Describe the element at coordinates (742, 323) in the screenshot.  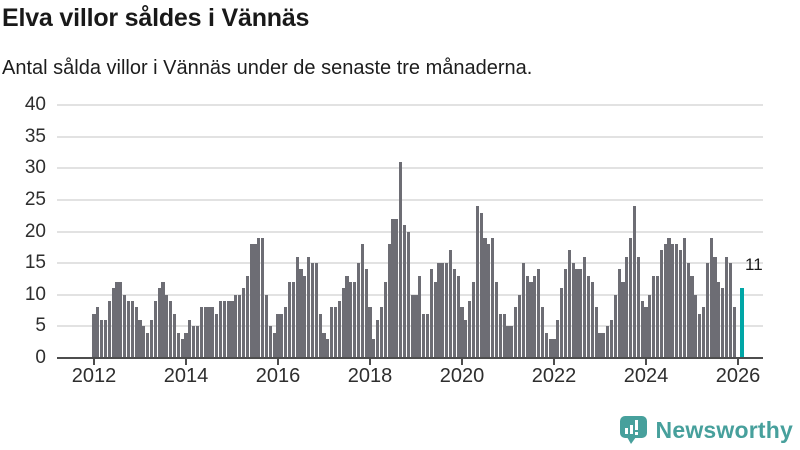
I see `highlight-bar` at that location.